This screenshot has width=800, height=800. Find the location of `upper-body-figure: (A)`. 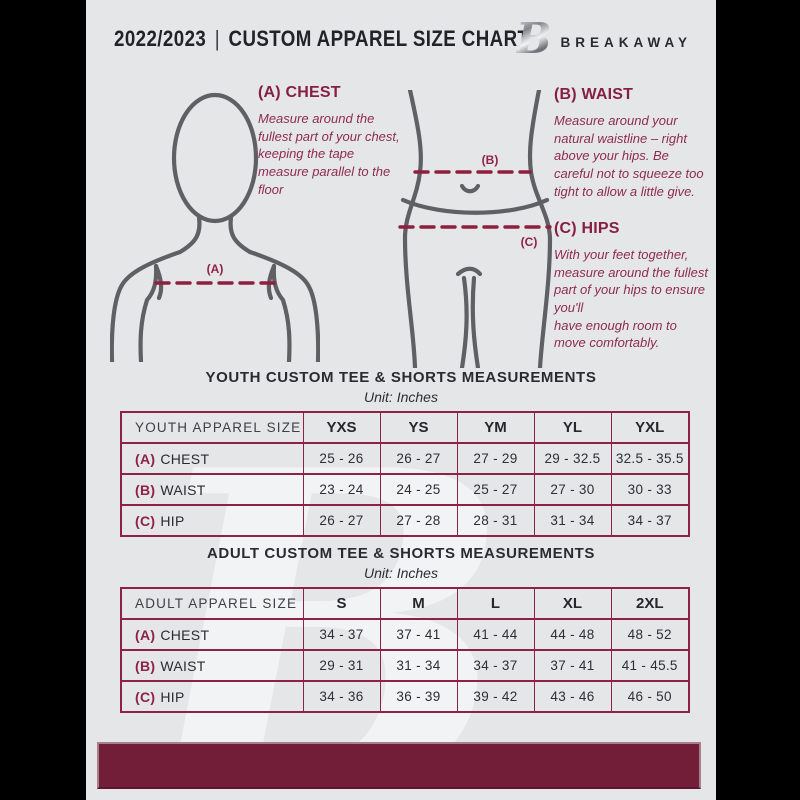

upper-body-figure: (A) is located at coordinates (215, 227).